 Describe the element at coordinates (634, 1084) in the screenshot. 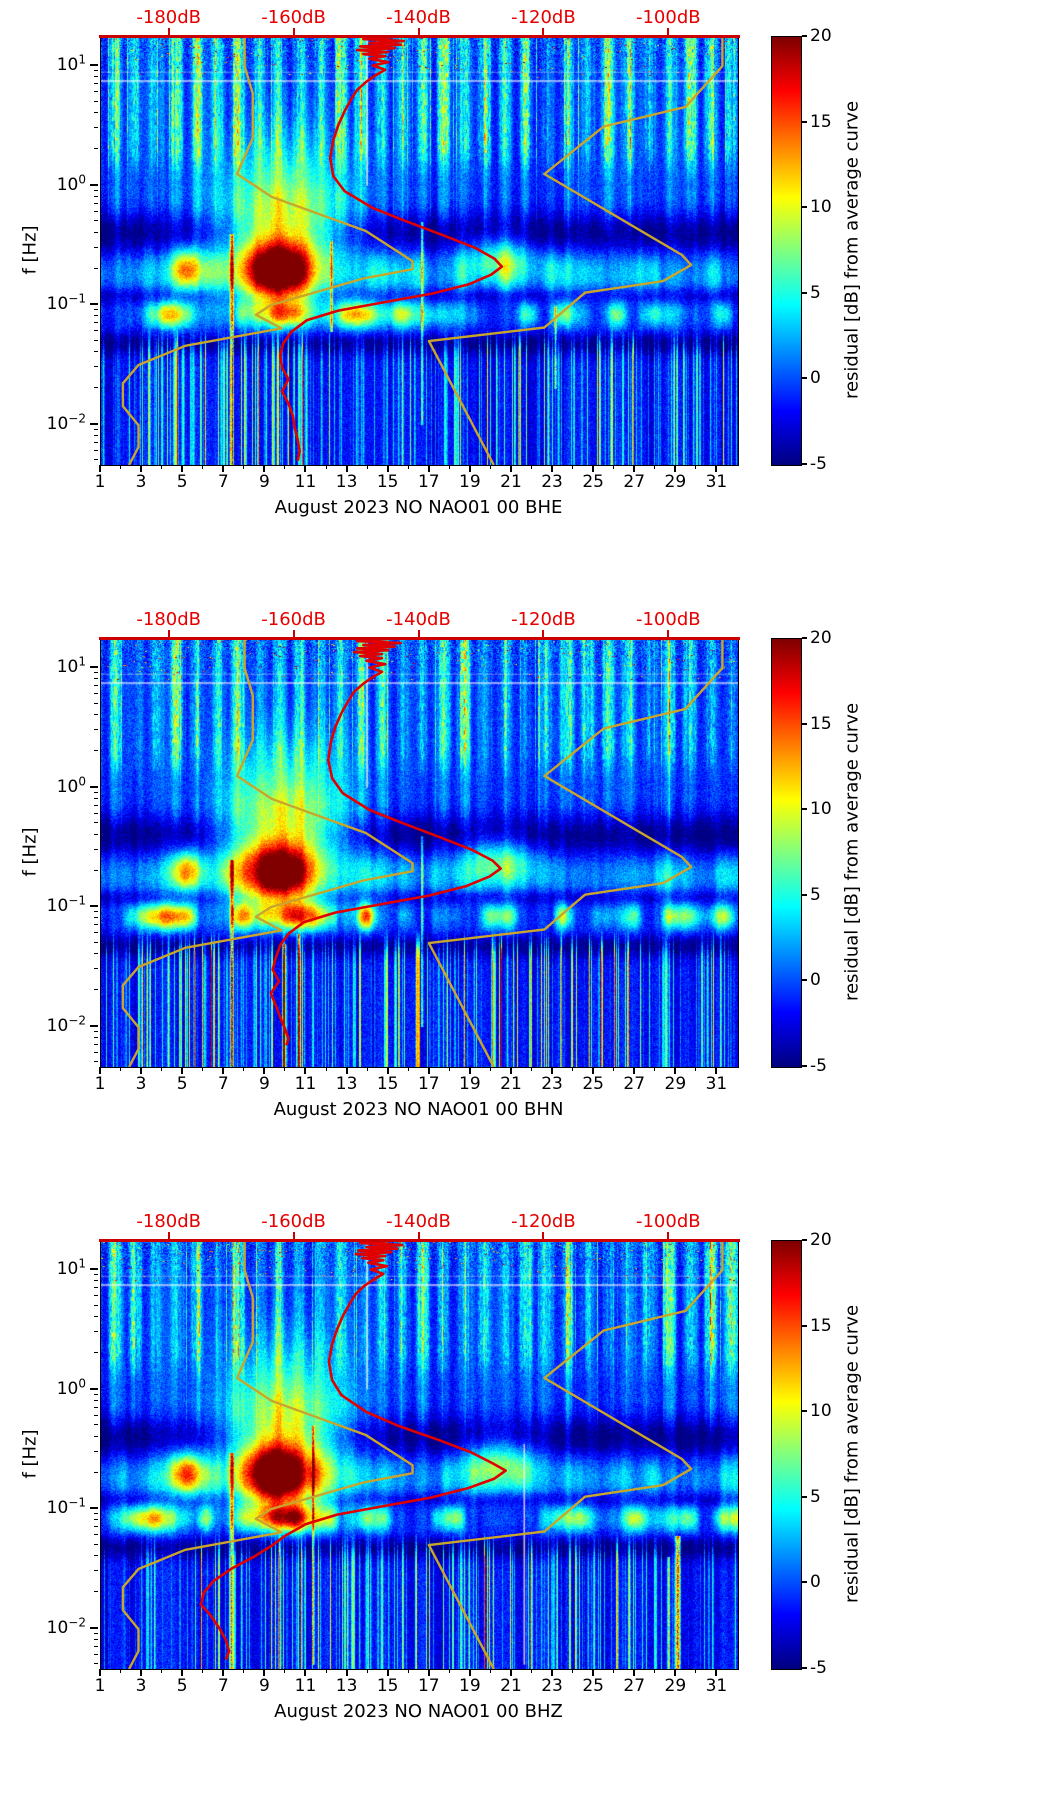

I see `x-tick-label: 27` at that location.